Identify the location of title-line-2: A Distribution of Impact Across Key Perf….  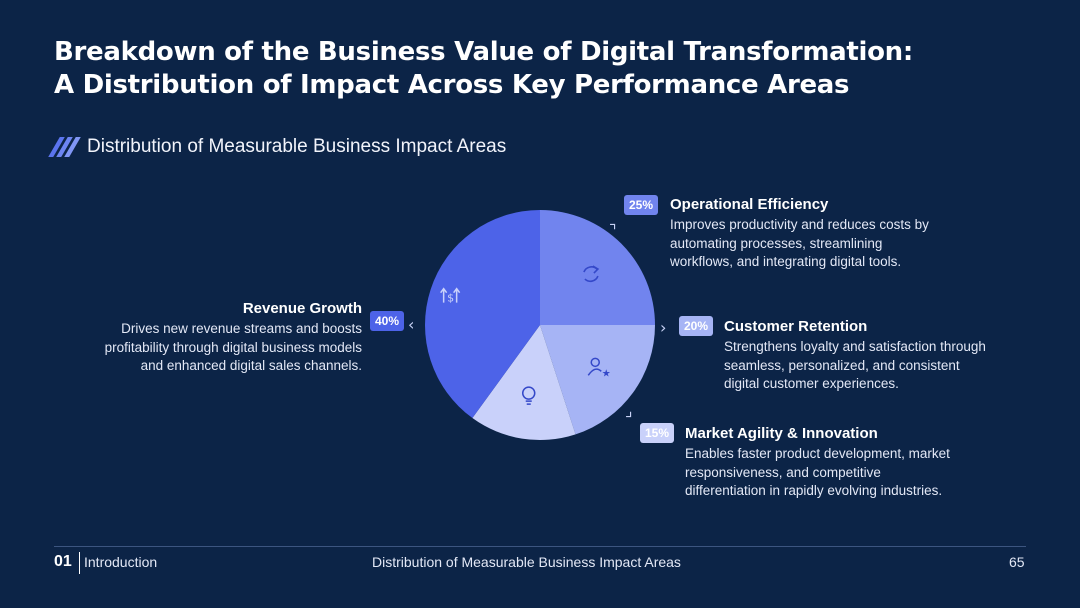
(452, 85).